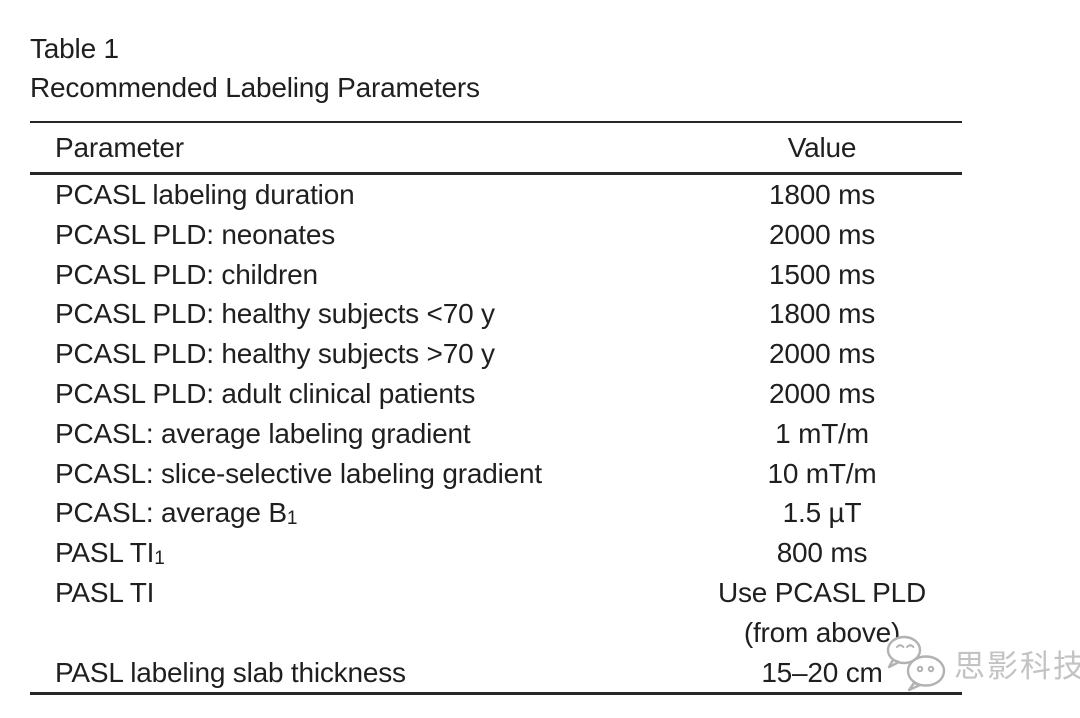  I want to click on parameter-cell: PCASL PLD: healthy subjects >70 y, so click(275, 354).